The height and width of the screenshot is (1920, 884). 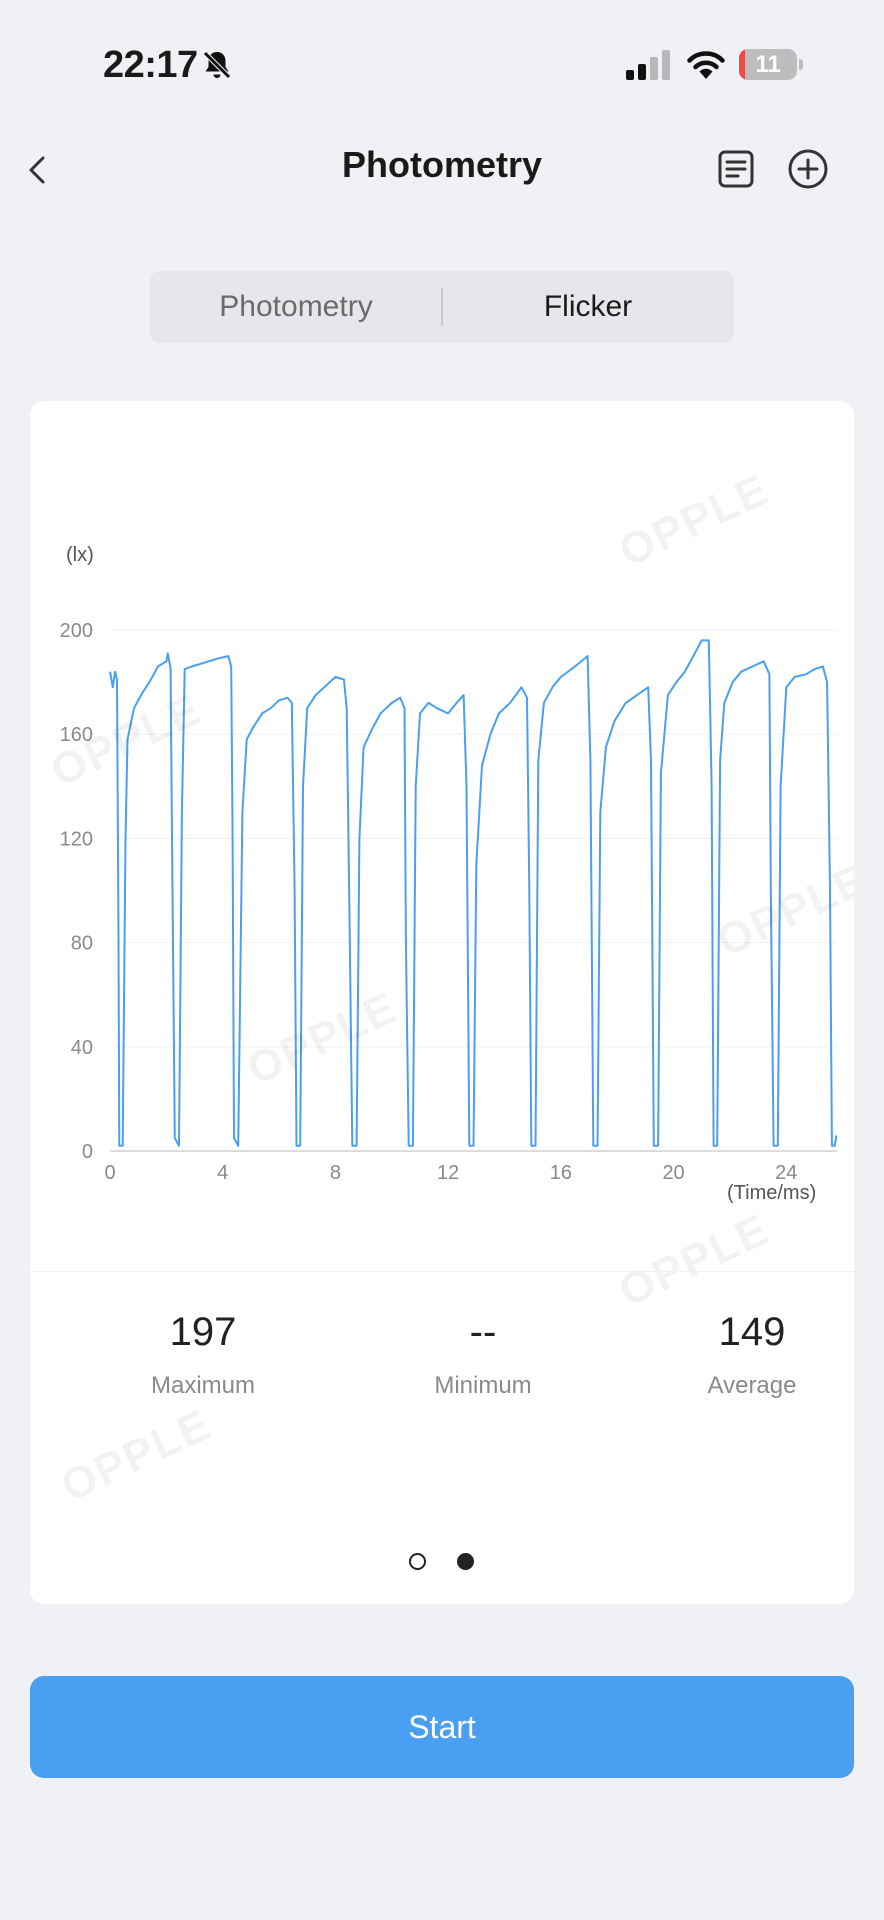 I want to click on stat-maximum: 197 Maximum, so click(x=203, y=1353).